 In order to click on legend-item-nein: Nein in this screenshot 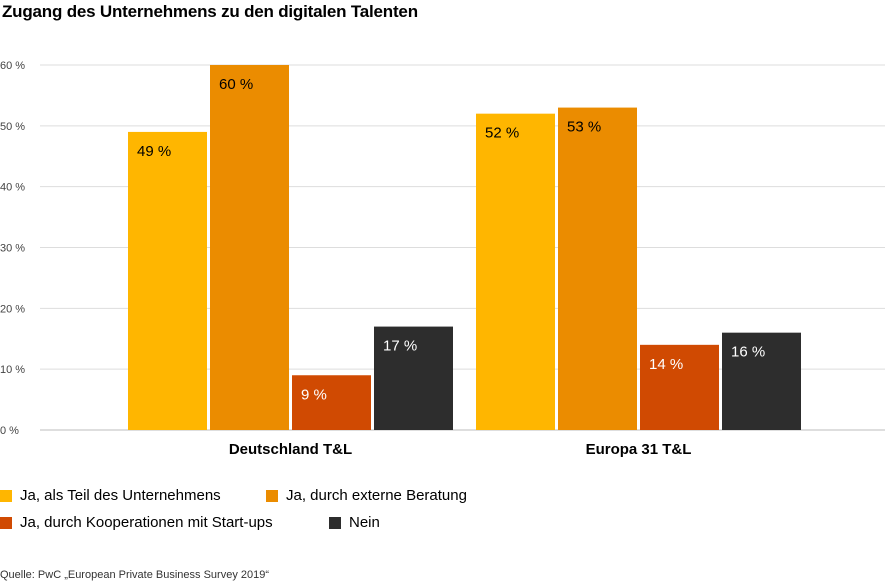, I will do `click(354, 522)`.